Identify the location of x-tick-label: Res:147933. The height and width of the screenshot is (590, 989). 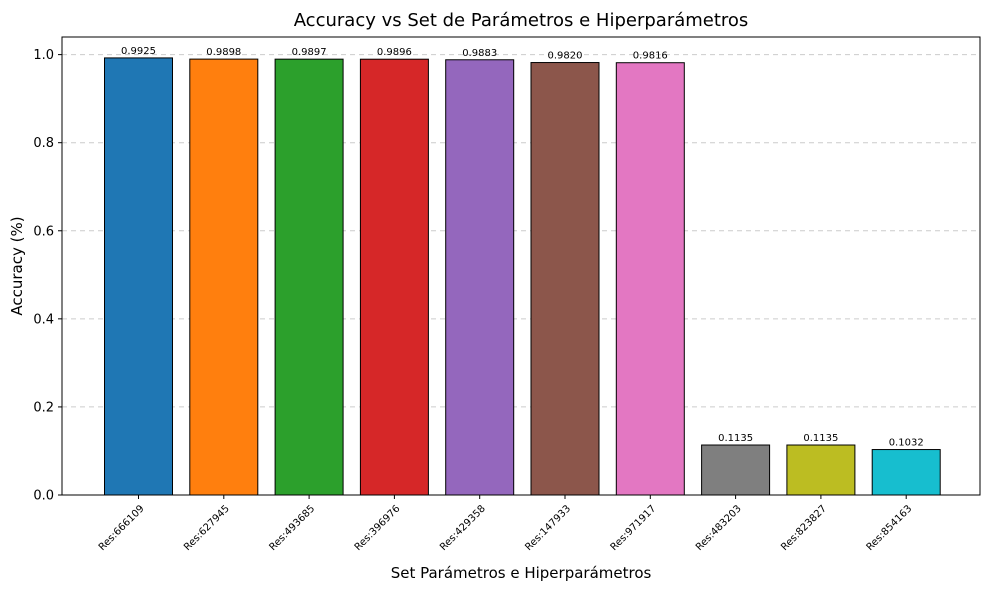
(548, 528).